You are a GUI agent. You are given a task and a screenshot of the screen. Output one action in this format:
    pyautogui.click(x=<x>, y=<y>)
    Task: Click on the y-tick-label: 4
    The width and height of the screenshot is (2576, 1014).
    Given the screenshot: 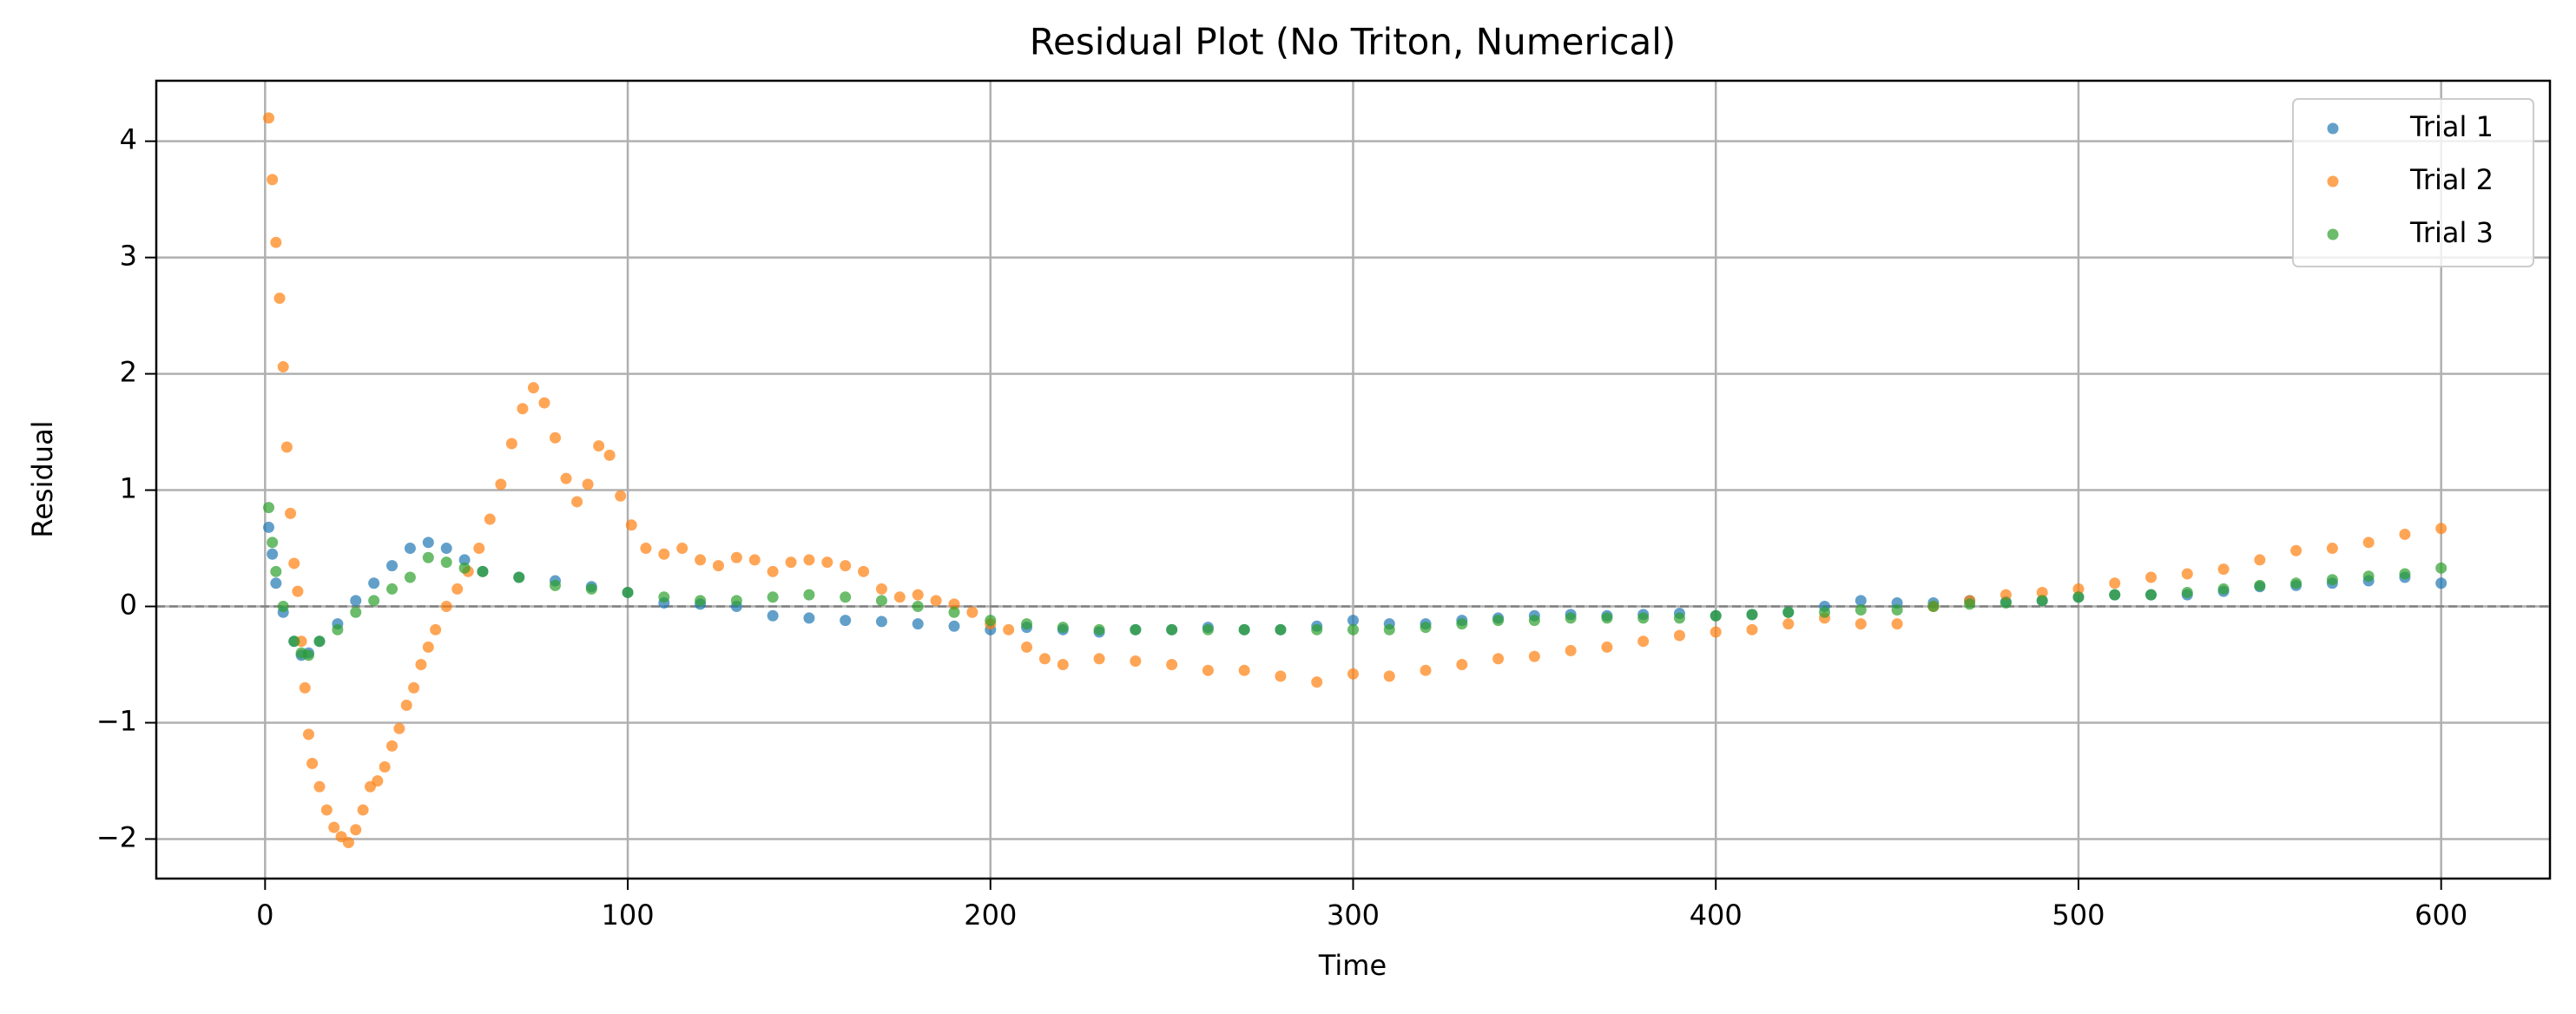 What is the action you would take?
    pyautogui.click(x=128, y=140)
    